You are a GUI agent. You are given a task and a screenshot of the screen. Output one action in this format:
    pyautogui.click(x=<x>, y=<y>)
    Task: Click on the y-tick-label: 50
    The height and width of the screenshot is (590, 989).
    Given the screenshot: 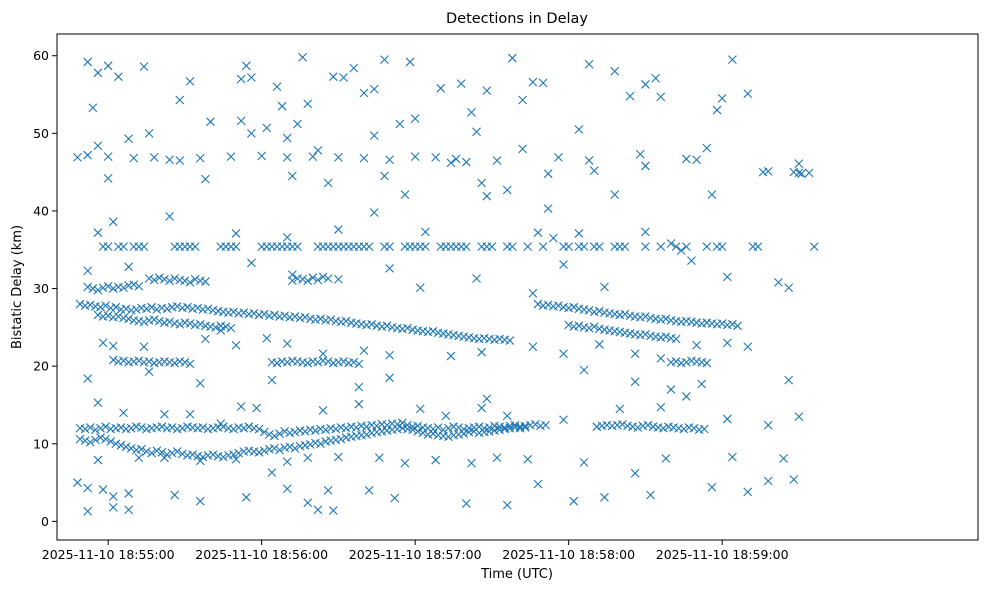 What is the action you would take?
    pyautogui.click(x=41, y=133)
    